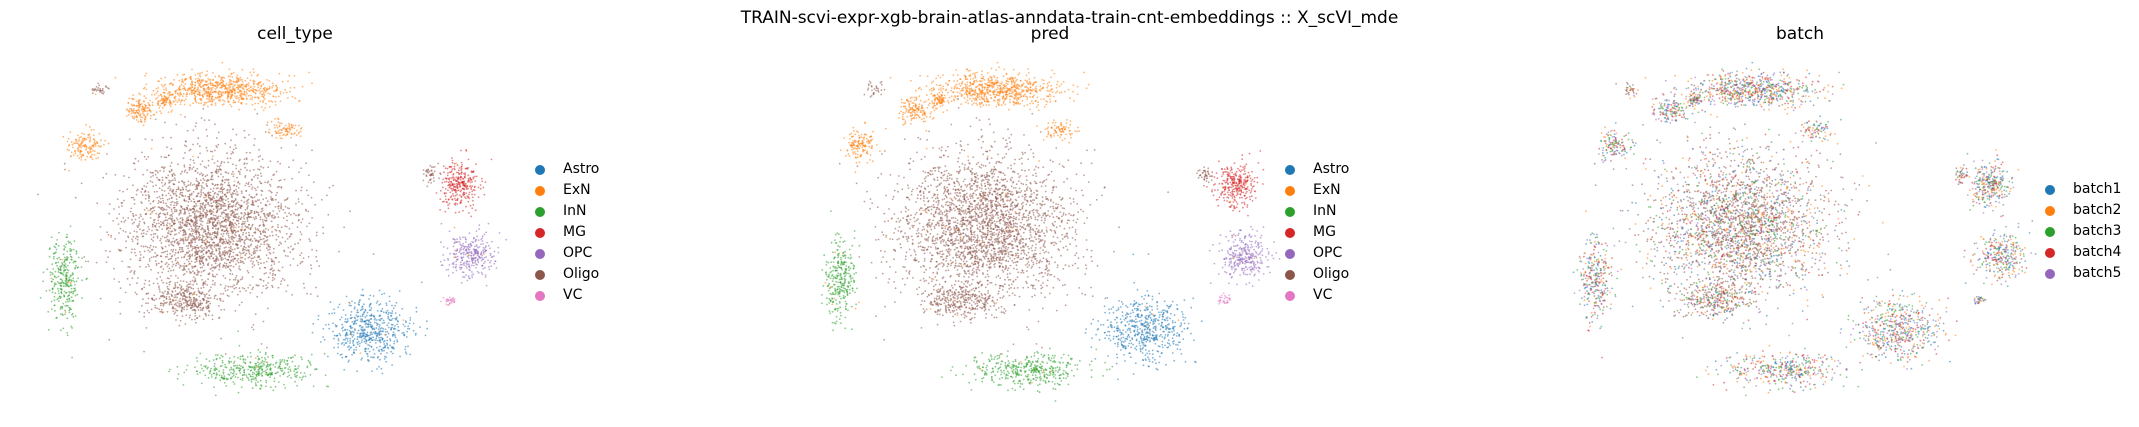 The width and height of the screenshot is (2139, 427). Describe the element at coordinates (2097, 210) in the screenshot. I see `legend-label: batch2` at that location.